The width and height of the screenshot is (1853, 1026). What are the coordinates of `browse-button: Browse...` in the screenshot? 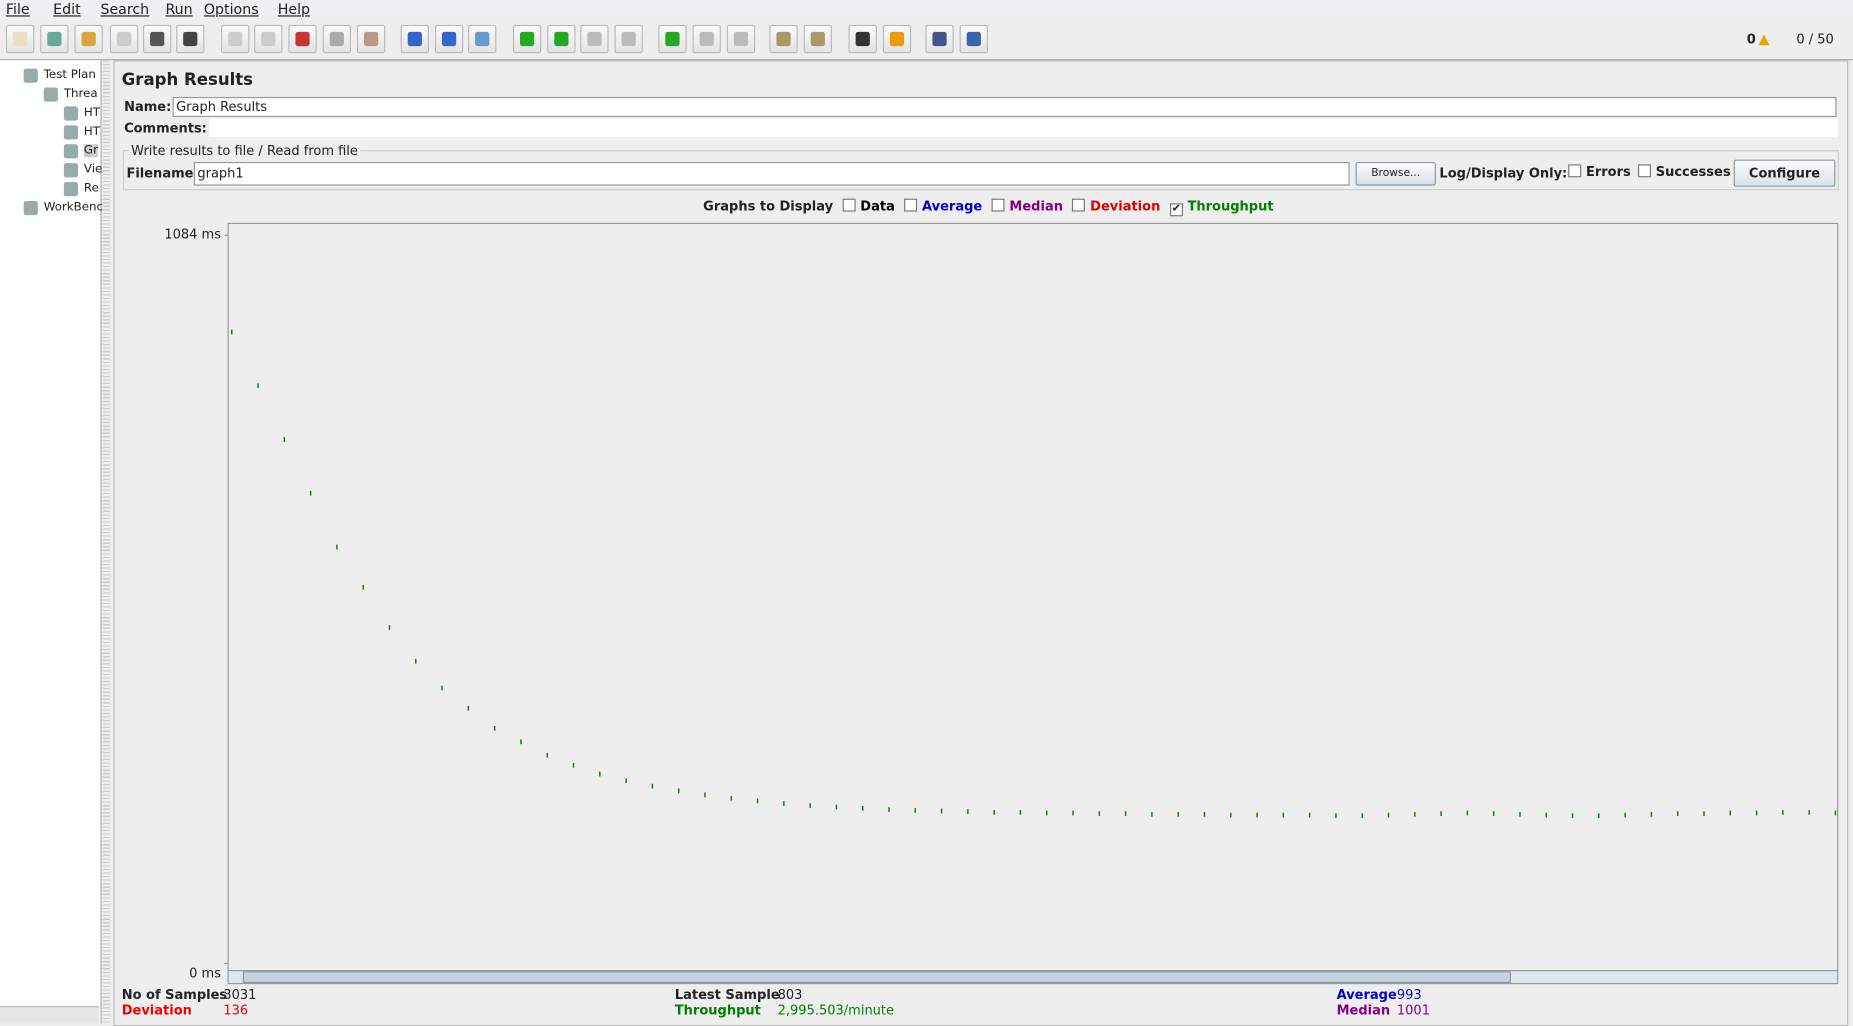 It's located at (1395, 173).